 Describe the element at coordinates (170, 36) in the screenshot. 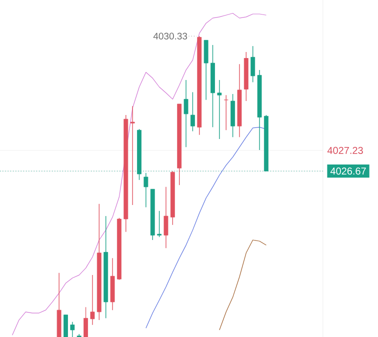

I see `annotation: 4030.33` at that location.